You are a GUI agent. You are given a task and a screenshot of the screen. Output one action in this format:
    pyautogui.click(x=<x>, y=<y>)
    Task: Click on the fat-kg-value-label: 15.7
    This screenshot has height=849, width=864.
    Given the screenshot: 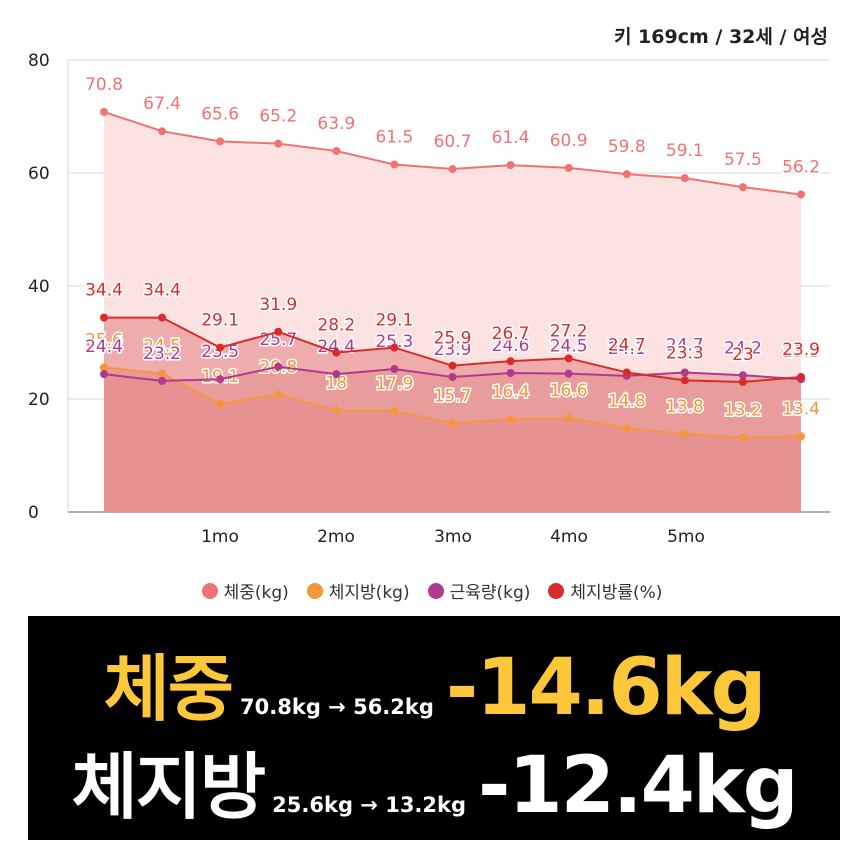 What is the action you would take?
    pyautogui.click(x=453, y=396)
    